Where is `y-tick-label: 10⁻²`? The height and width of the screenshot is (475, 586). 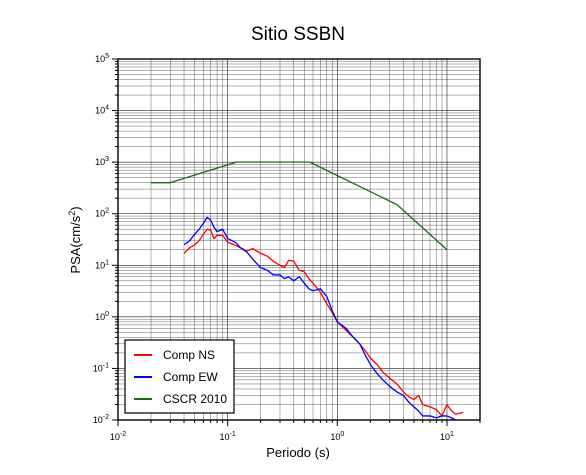 y-tick-label: 10⁻² is located at coordinates (101, 419).